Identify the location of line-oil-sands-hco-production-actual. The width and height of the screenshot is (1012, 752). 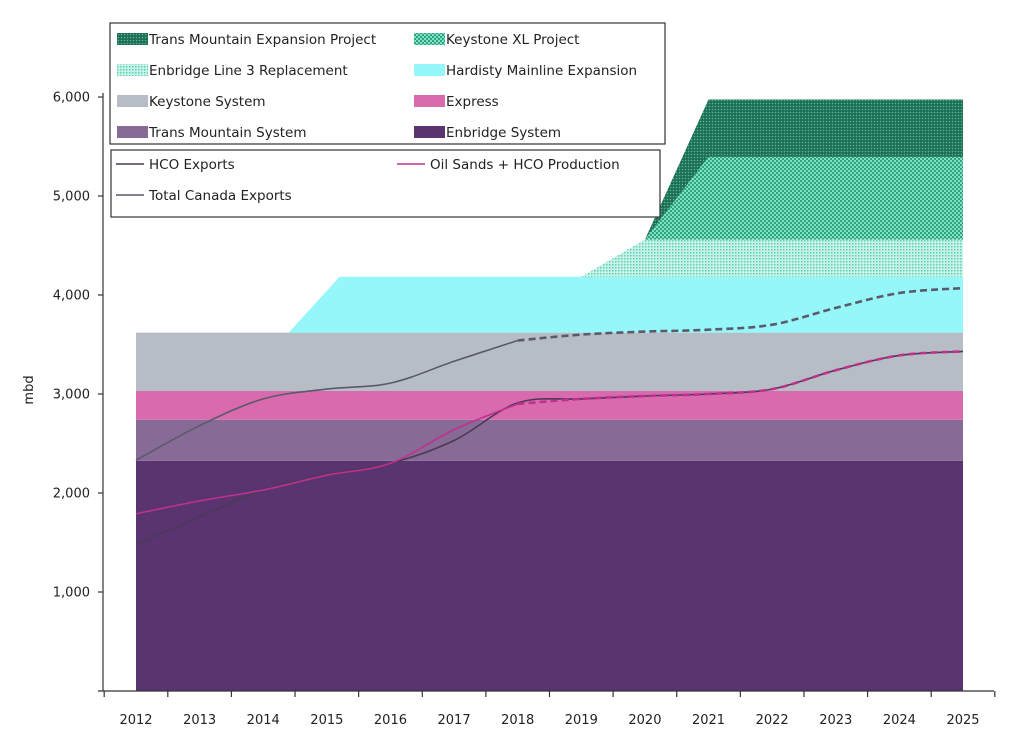
(326, 459).